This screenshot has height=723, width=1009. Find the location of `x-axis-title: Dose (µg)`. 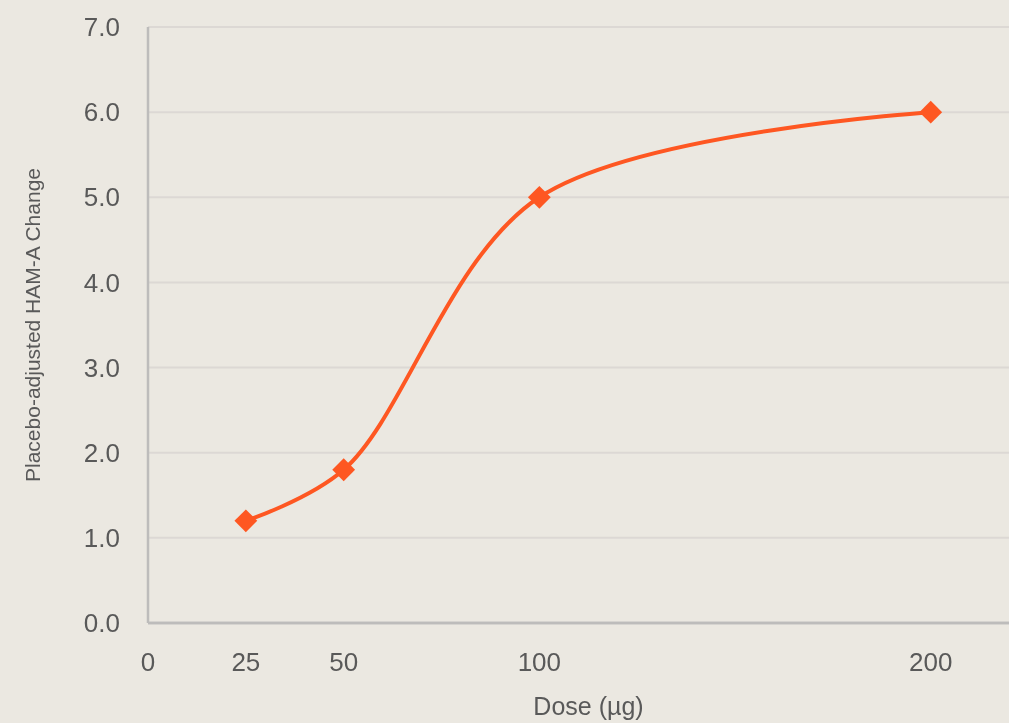

x-axis-title: Dose (µg) is located at coordinates (588, 706).